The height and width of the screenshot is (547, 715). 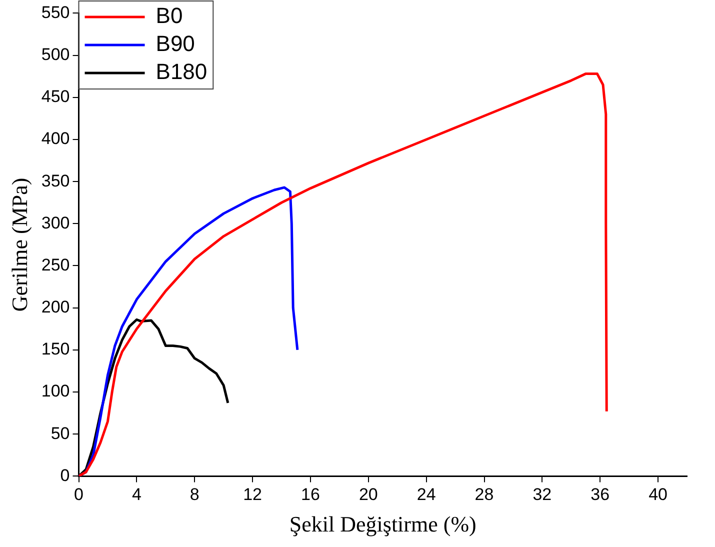 I want to click on y-tick-label: 550, so click(x=55, y=12).